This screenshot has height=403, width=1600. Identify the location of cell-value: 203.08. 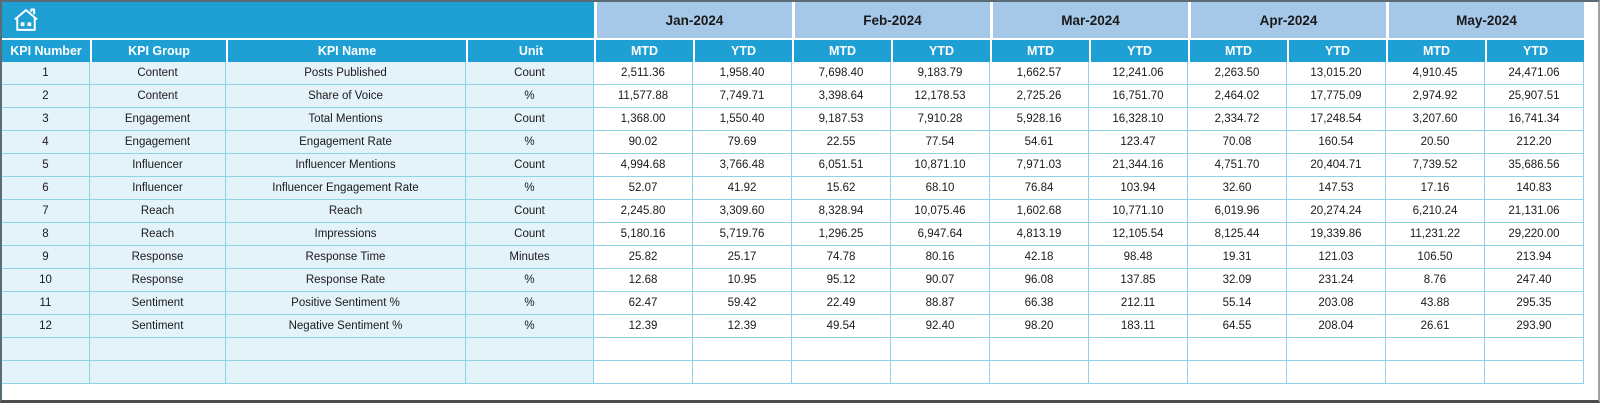
(1336, 303).